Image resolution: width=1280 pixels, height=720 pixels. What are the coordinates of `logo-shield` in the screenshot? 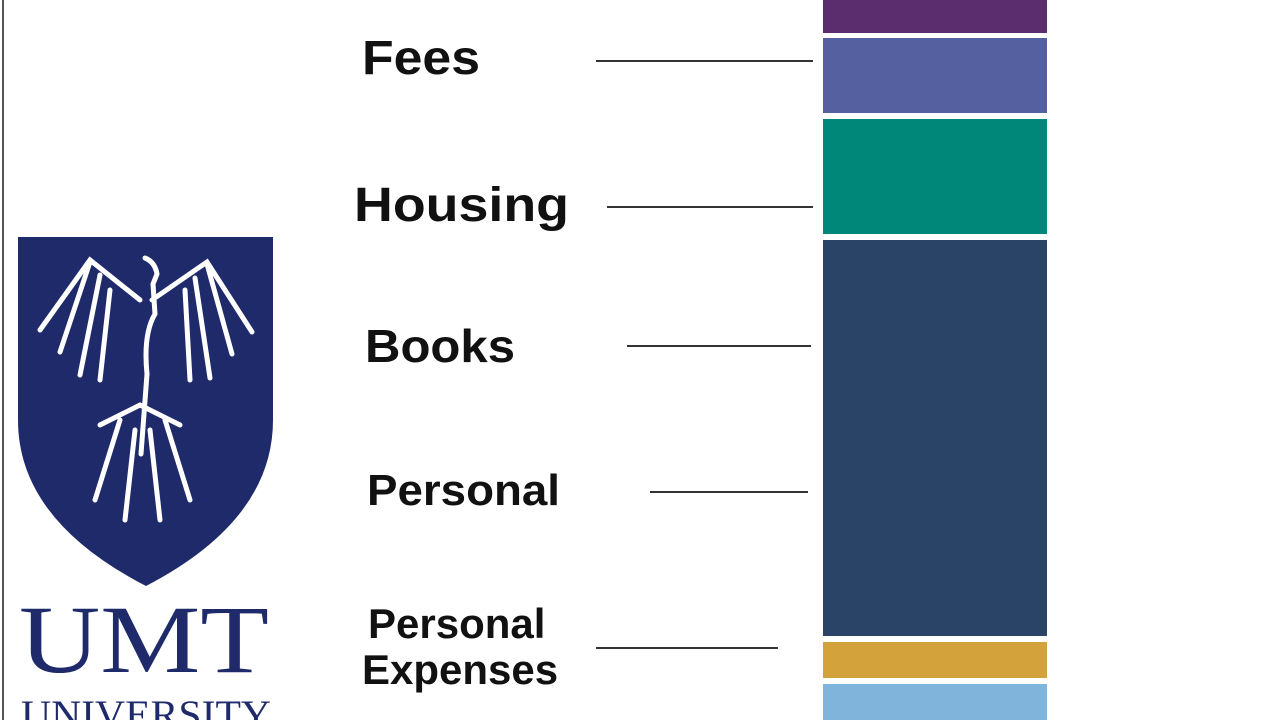 It's located at (145, 411).